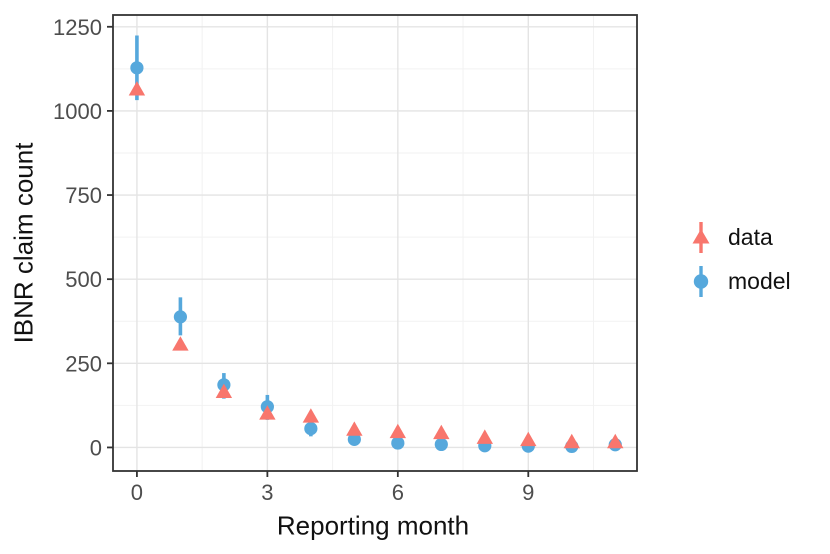 The height and width of the screenshot is (554, 830). I want to click on model-pointrange-icon, so click(701, 281).